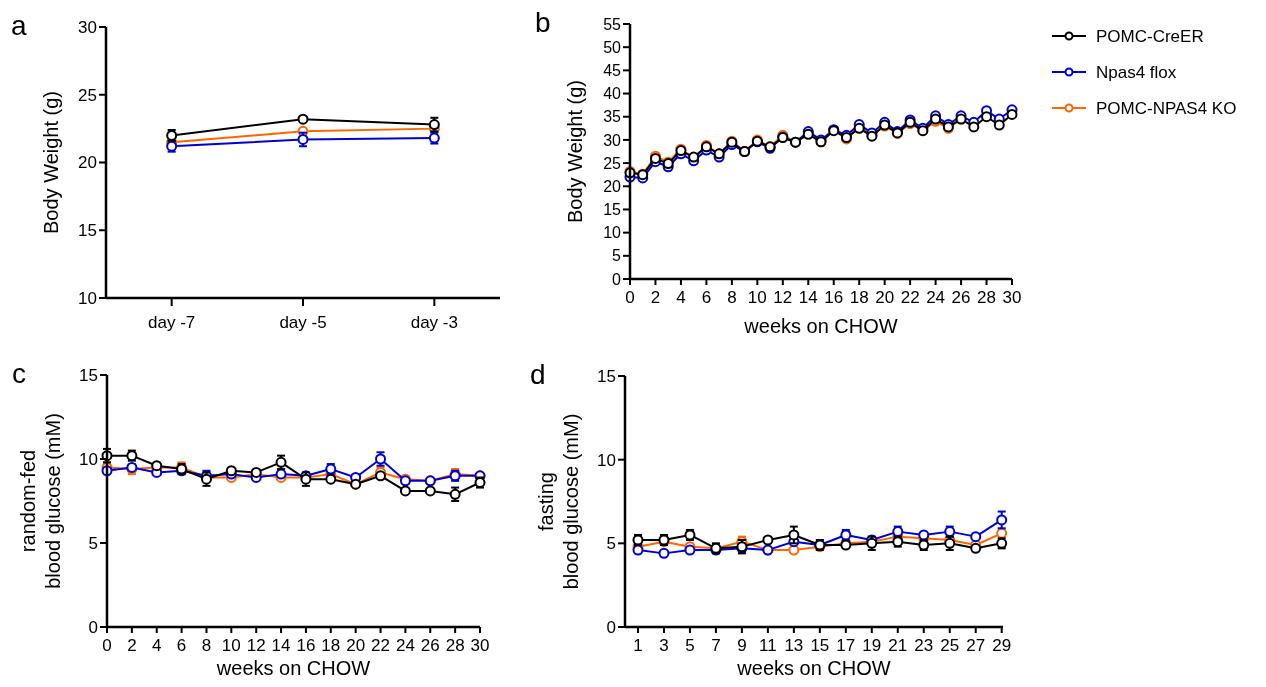 This screenshot has width=1266, height=687. Describe the element at coordinates (303, 322) in the screenshot. I see `x-tick-label: day -5` at that location.